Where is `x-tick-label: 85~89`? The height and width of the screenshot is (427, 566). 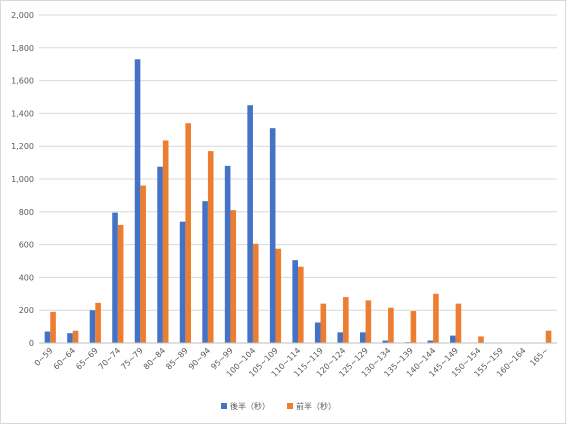
x-tick-label: 85~89 is located at coordinates (177, 359).